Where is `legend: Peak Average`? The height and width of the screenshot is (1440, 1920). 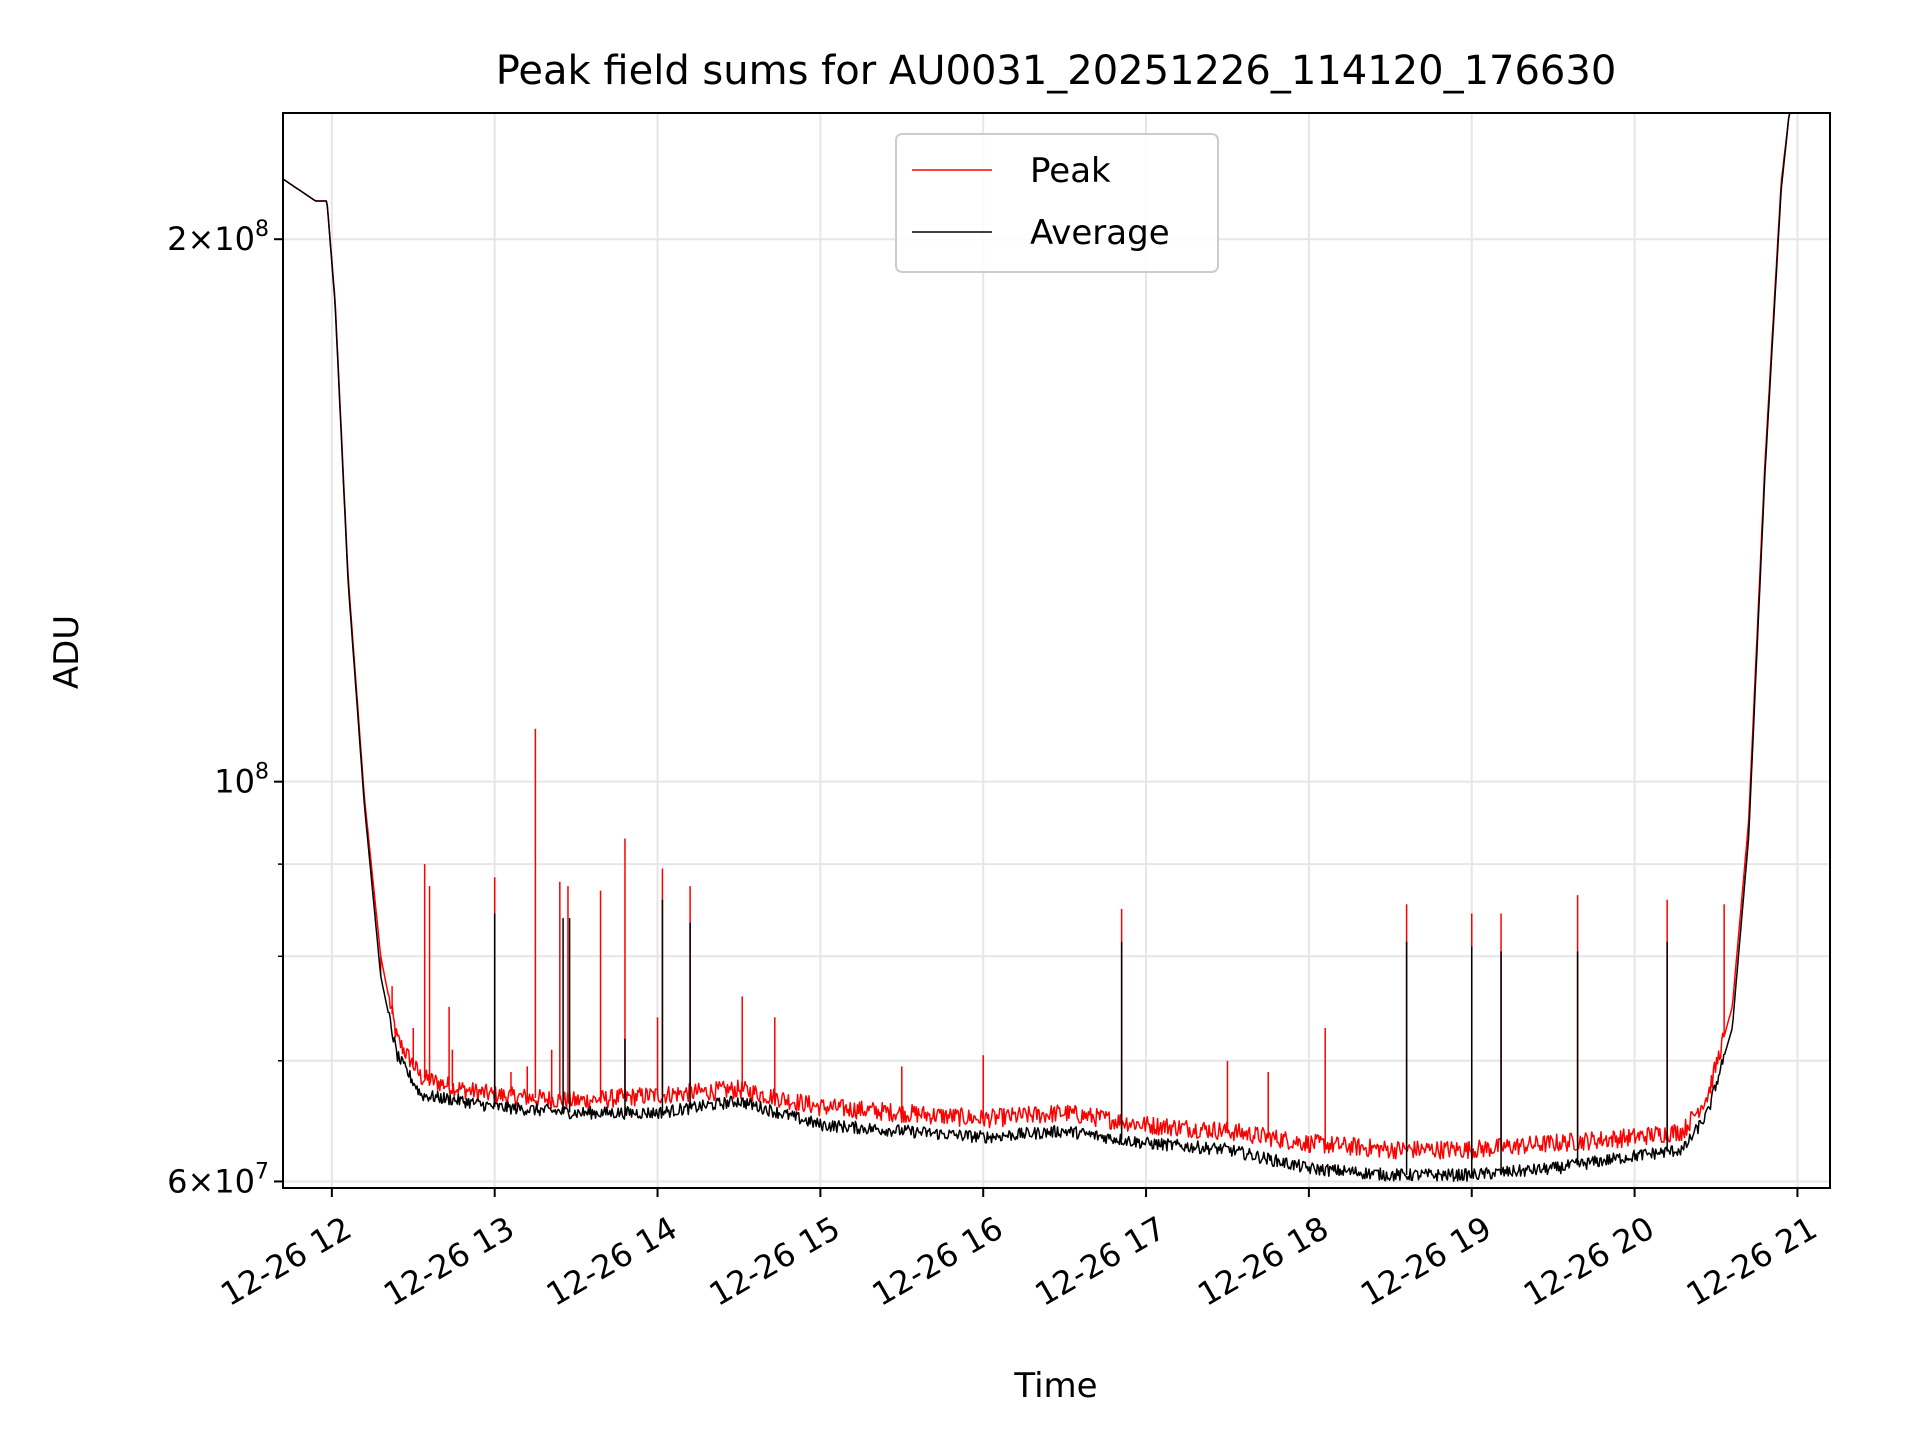 legend: Peak Average is located at coordinates (1057, 203).